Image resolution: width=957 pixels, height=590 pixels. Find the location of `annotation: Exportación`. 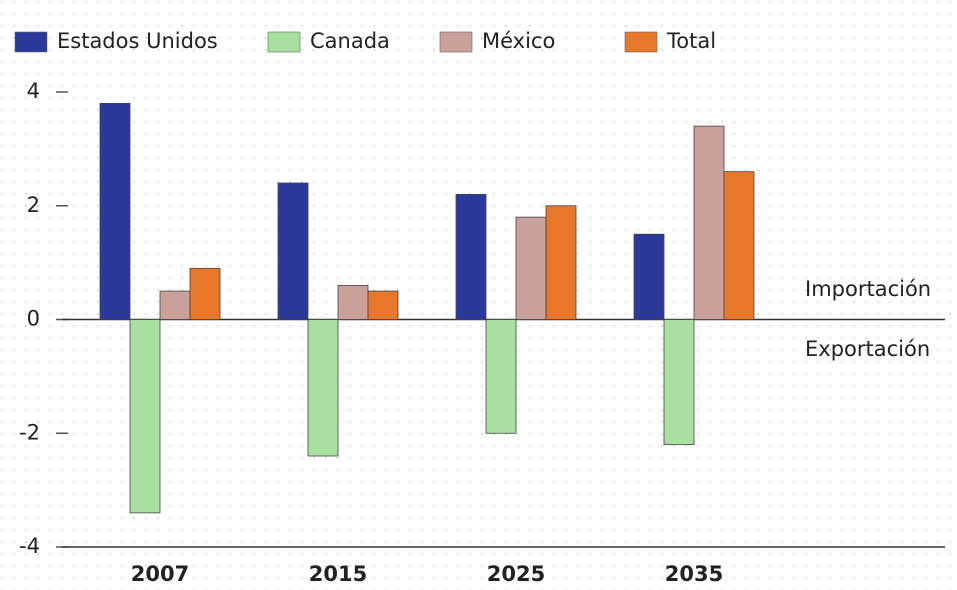

annotation: Exportación is located at coordinates (867, 349).